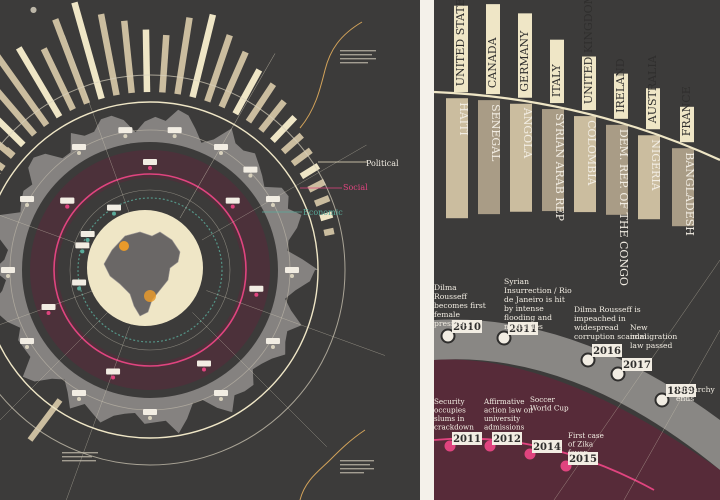 Image resolution: width=720 pixels, height=500 pixels. I want to click on note-block-left, so click(80, 457).